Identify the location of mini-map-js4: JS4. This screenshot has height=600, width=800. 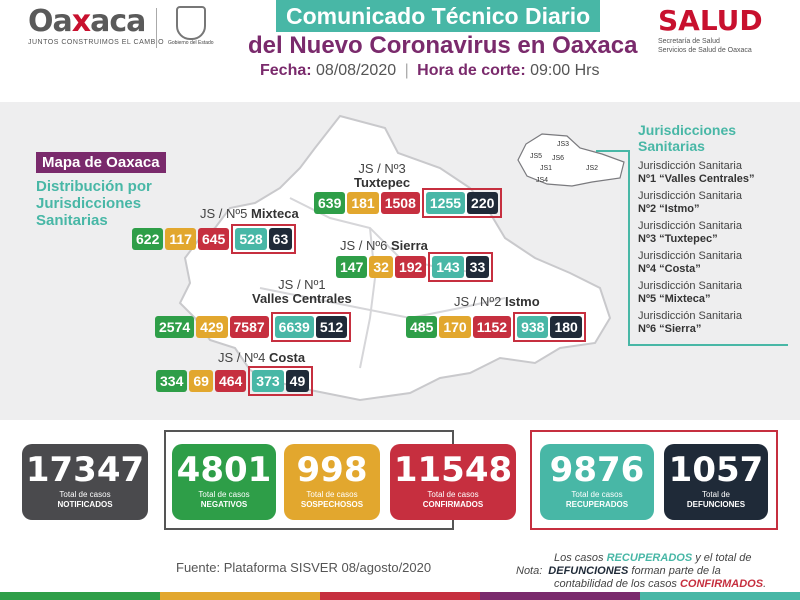
(542, 180).